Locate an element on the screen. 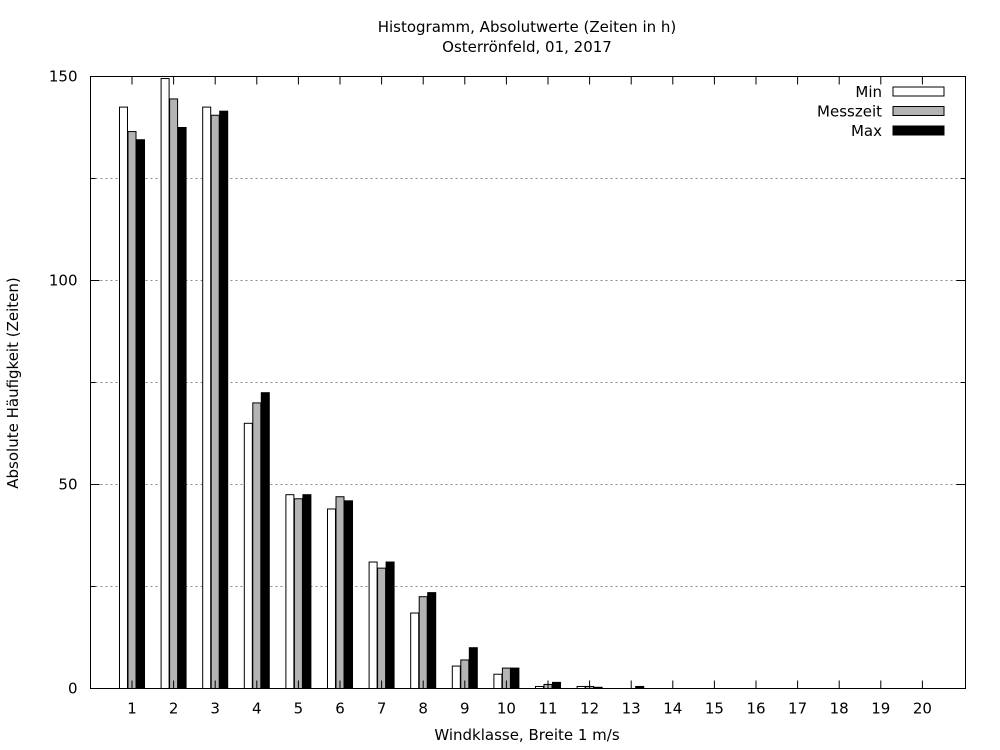 The width and height of the screenshot is (1000, 750). x-tick-label: 10 is located at coordinates (506, 709).